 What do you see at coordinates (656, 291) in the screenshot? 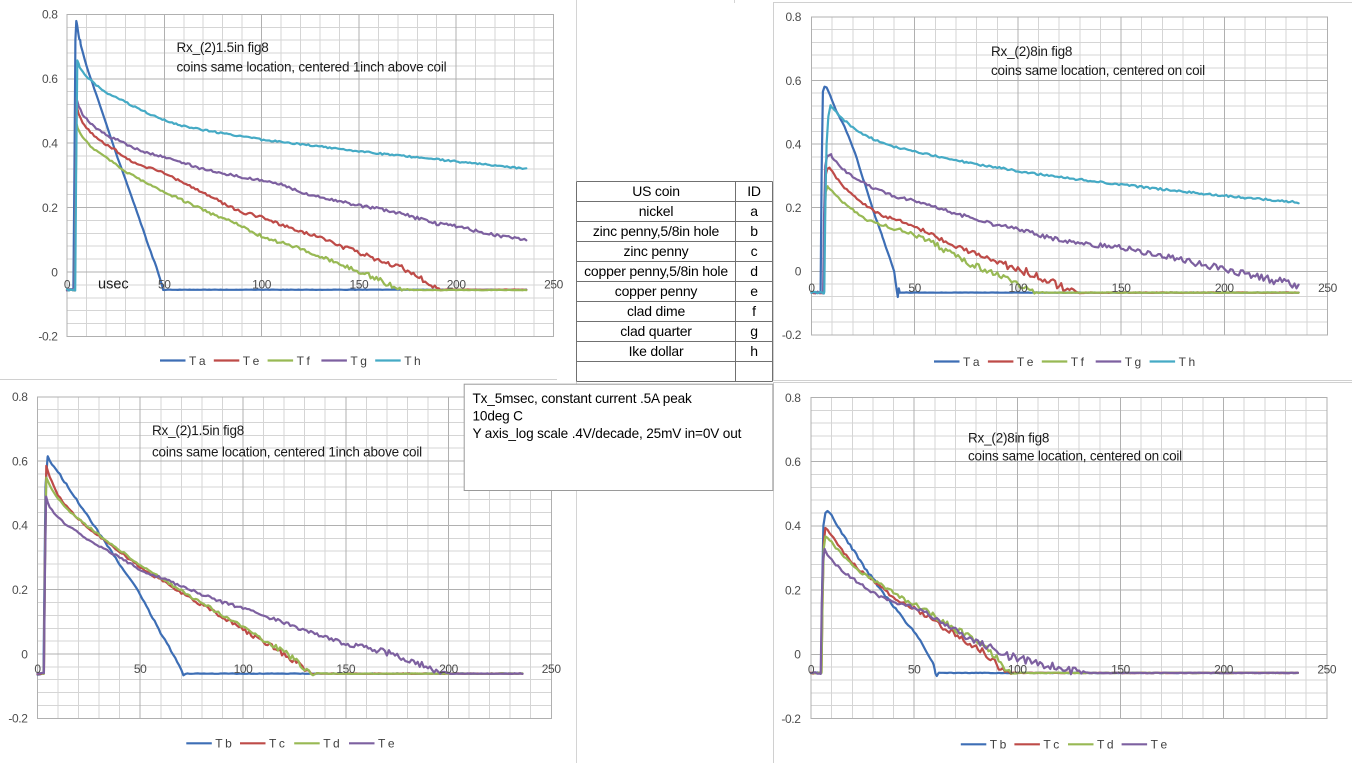
I see `svg-text: copper penny` at bounding box center [656, 291].